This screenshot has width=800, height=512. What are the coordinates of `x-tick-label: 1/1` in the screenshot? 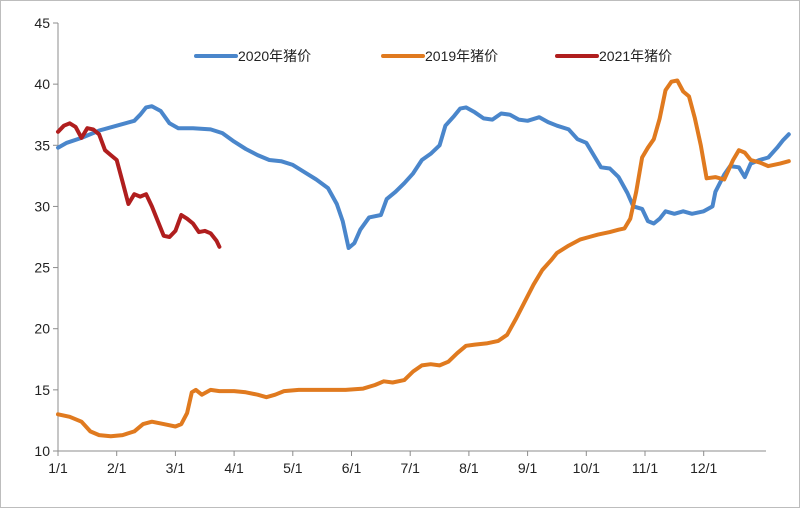 It's located at (58, 468).